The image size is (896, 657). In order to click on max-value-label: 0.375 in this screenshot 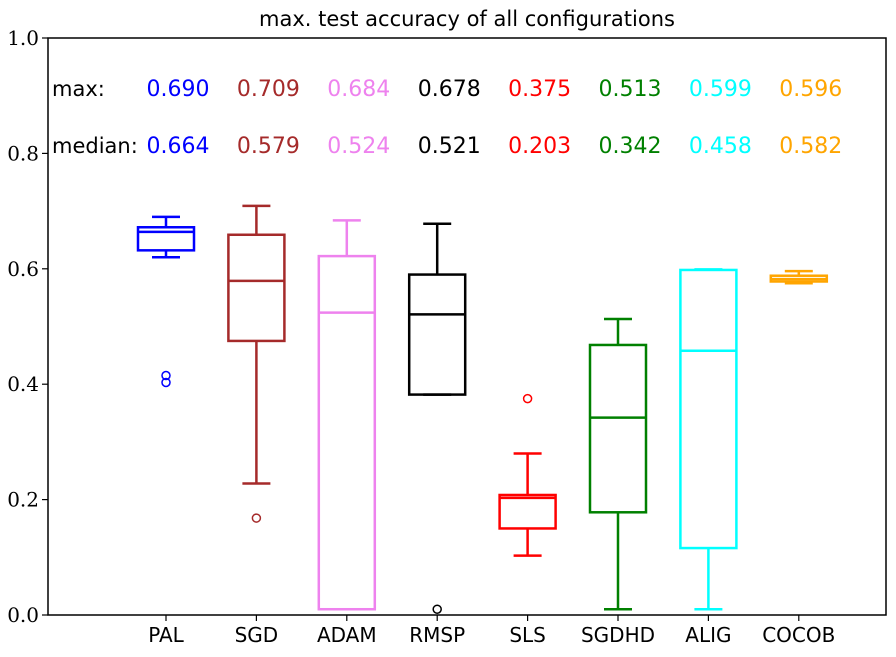, I will do `click(539, 89)`.